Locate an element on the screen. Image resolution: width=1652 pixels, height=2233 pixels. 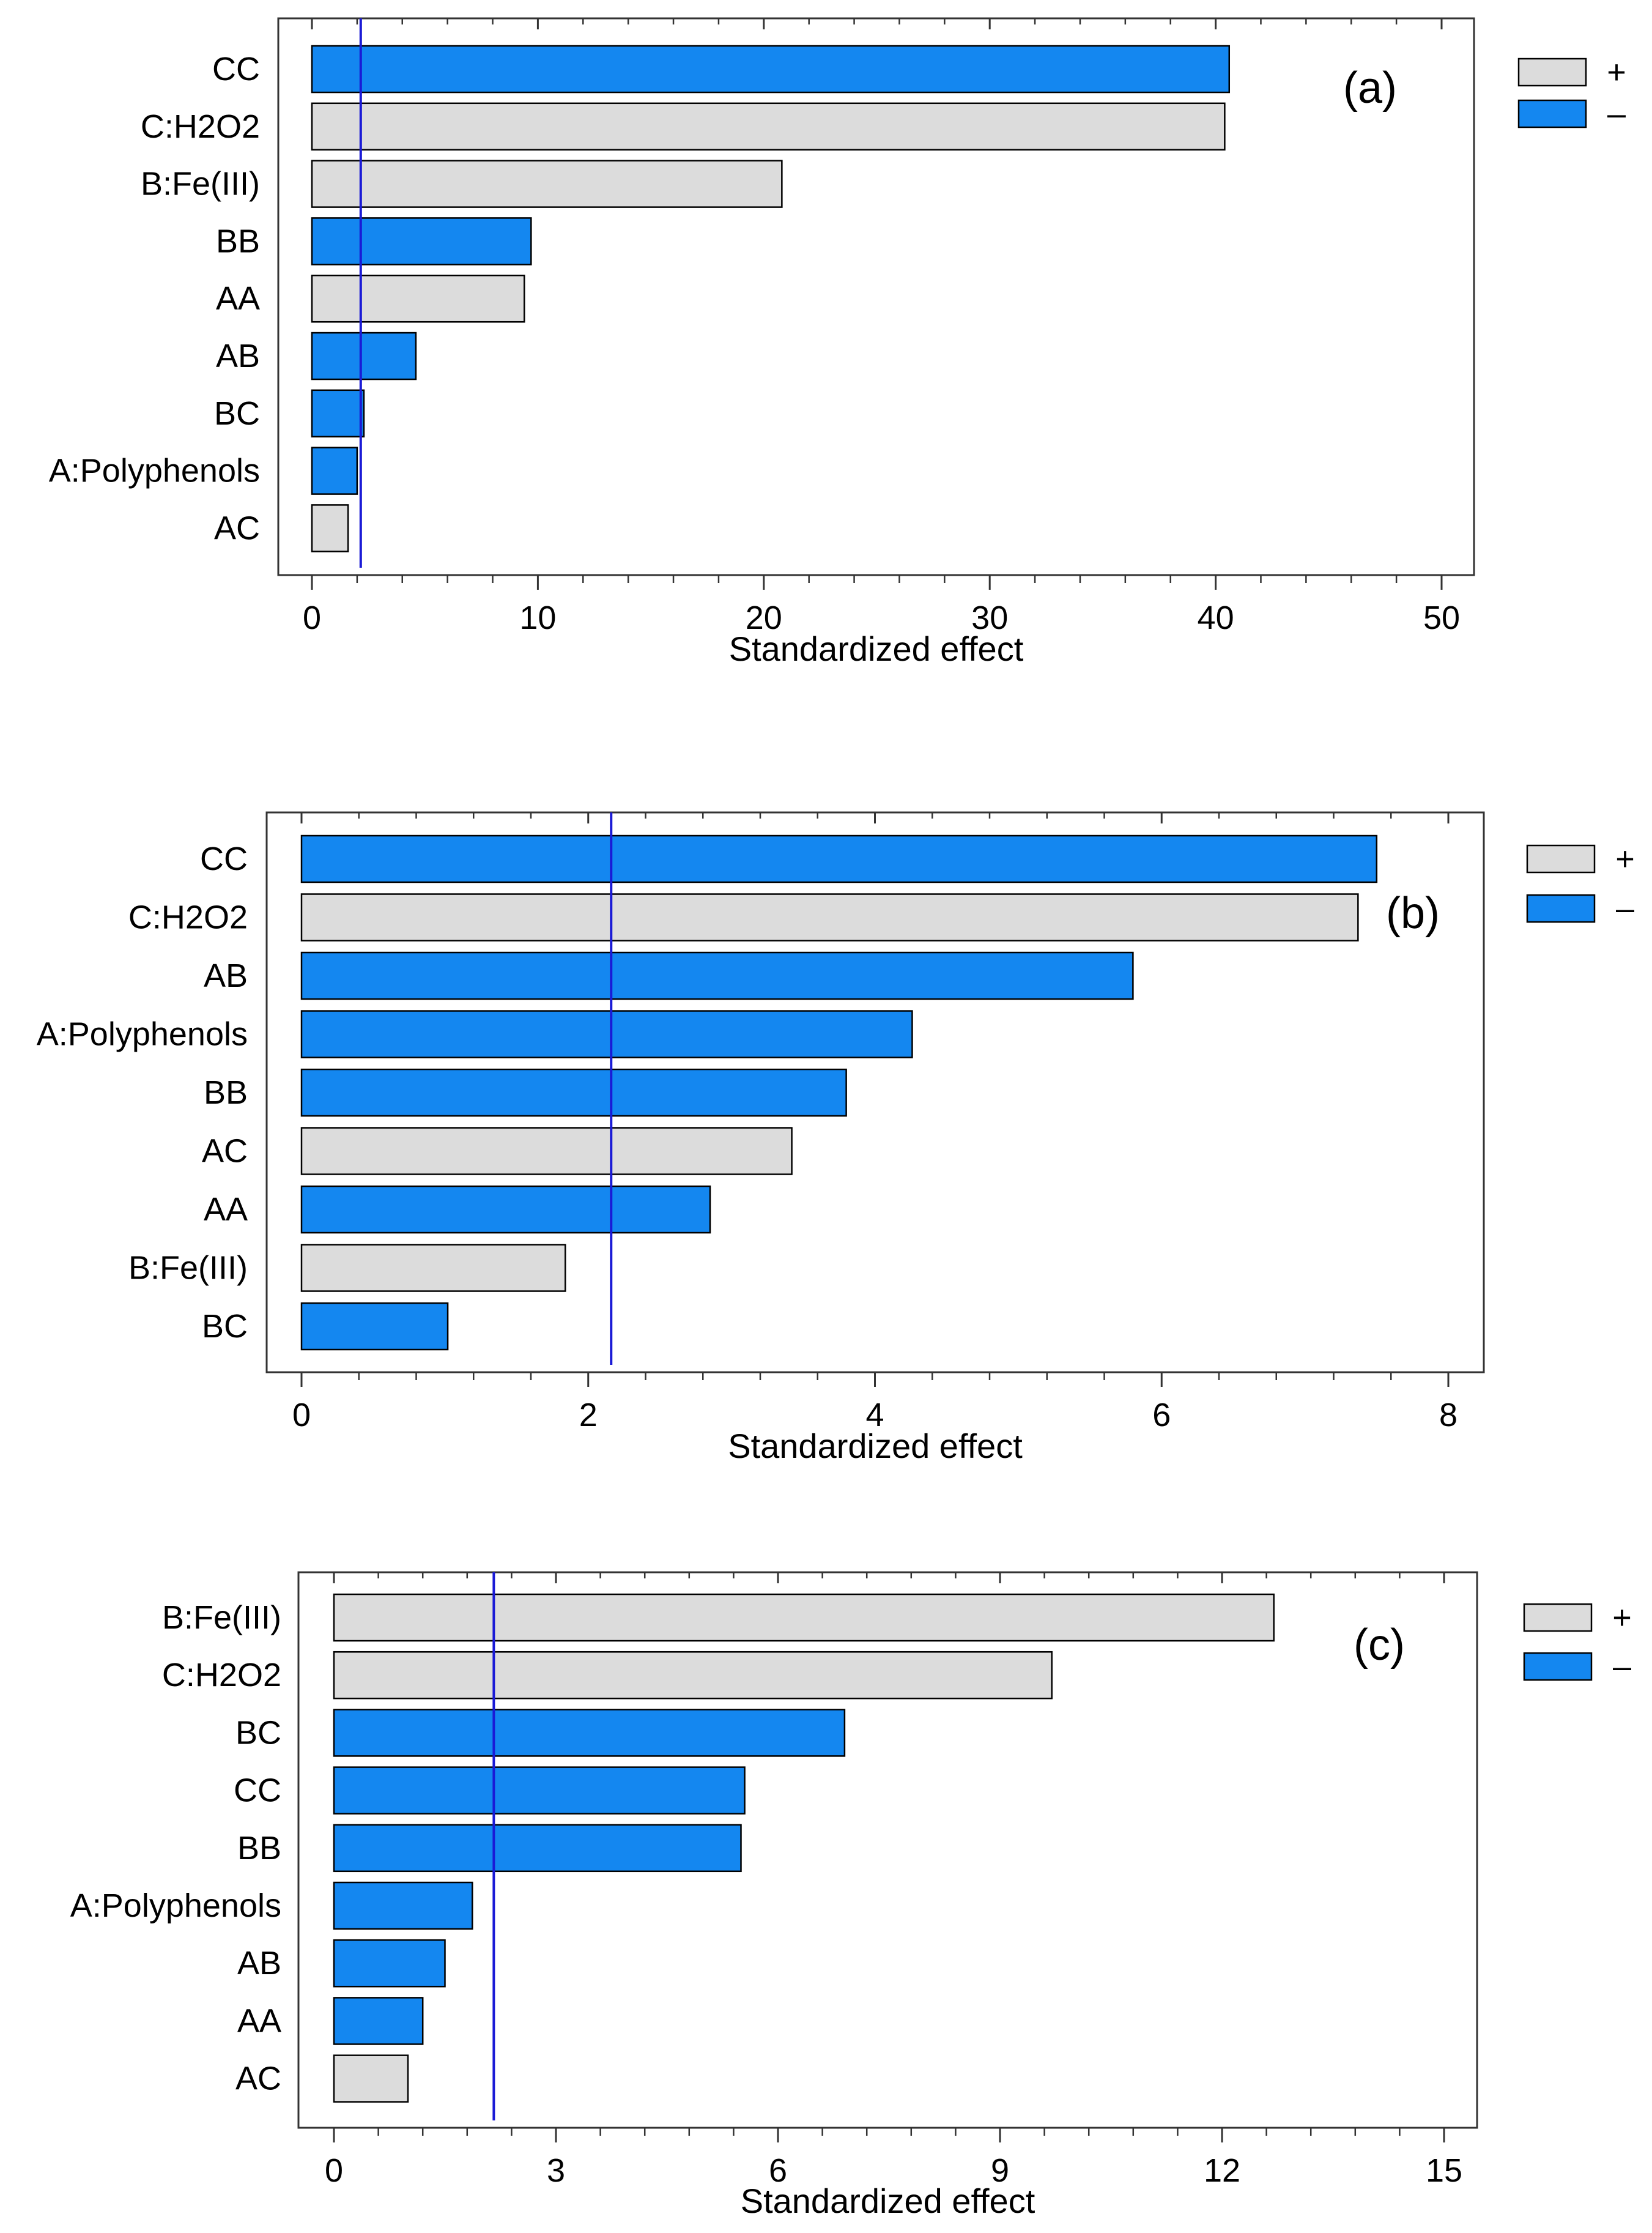
x-tick-label: 12 is located at coordinates (1222, 2170).